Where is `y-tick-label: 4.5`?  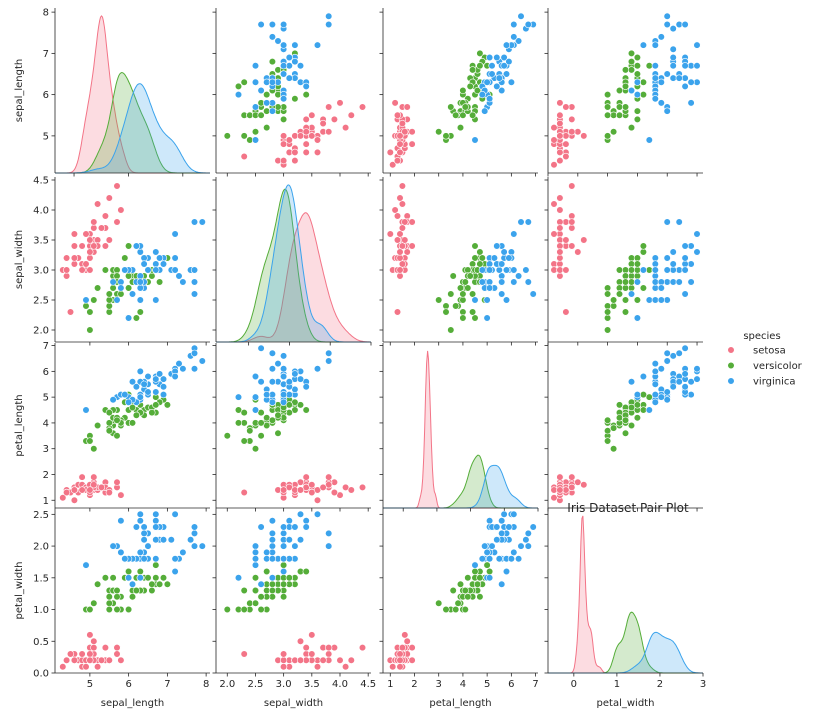 y-tick-label: 4.5 is located at coordinates (41, 181).